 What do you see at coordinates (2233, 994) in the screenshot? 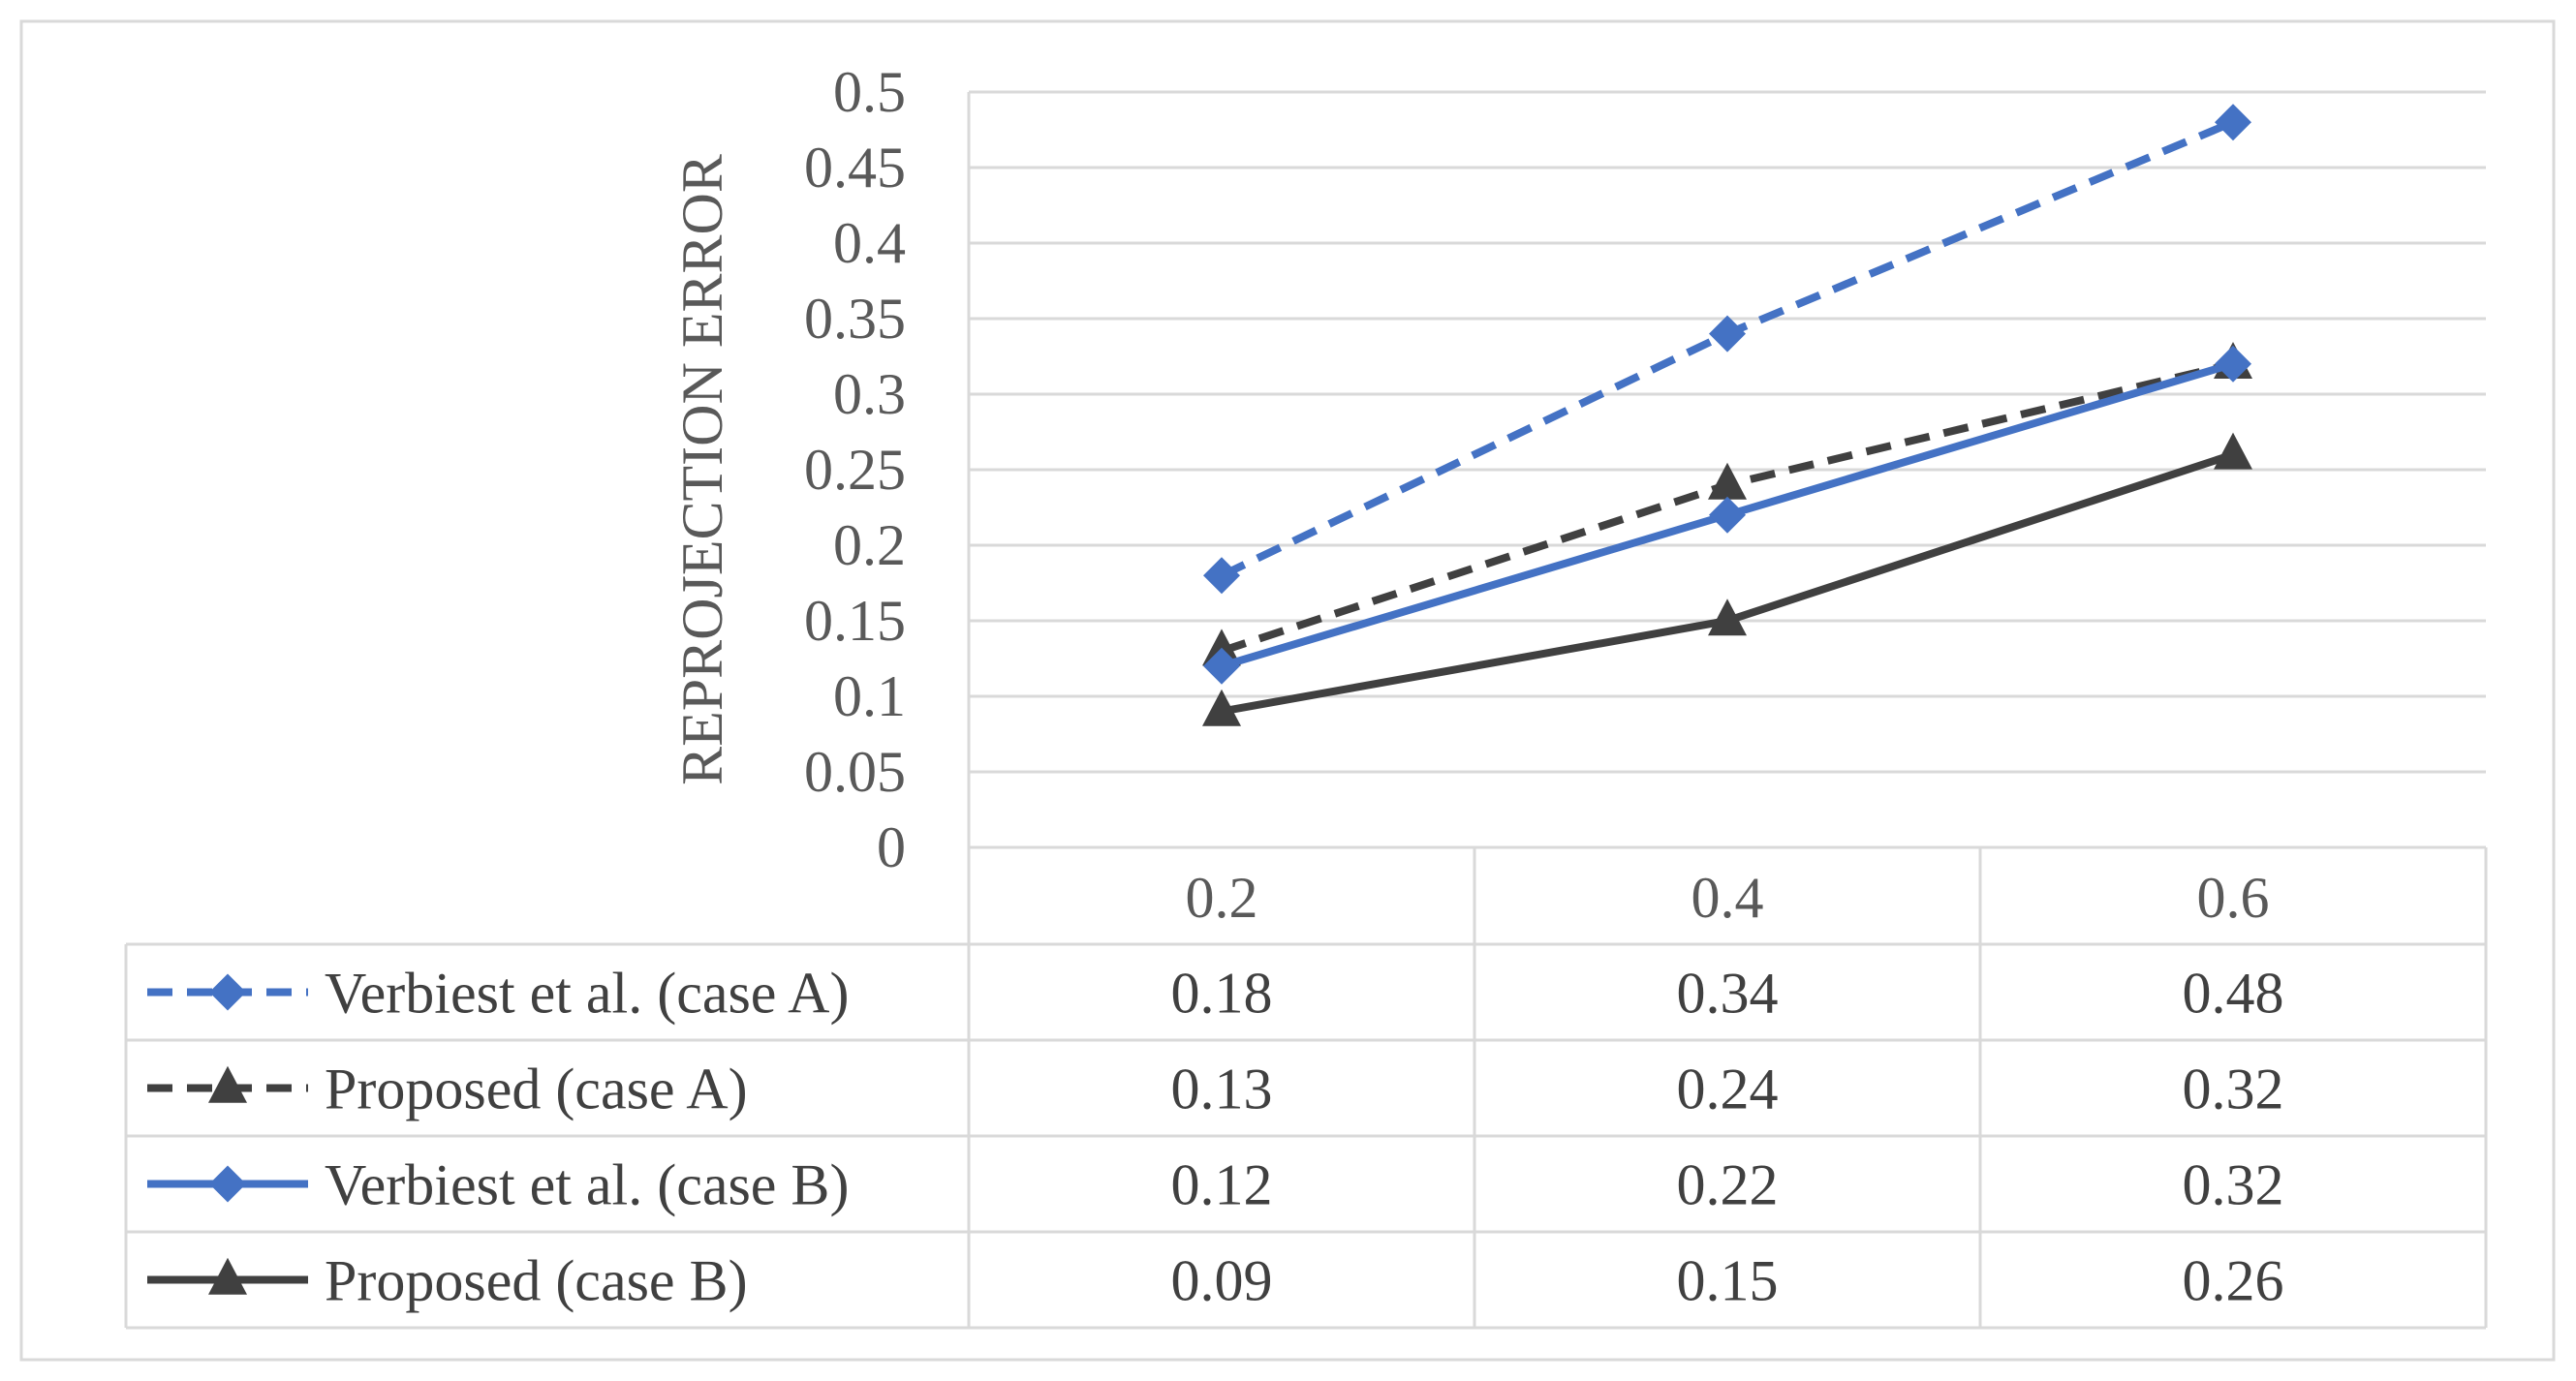
I see `table-cell-value: 0.48` at bounding box center [2233, 994].